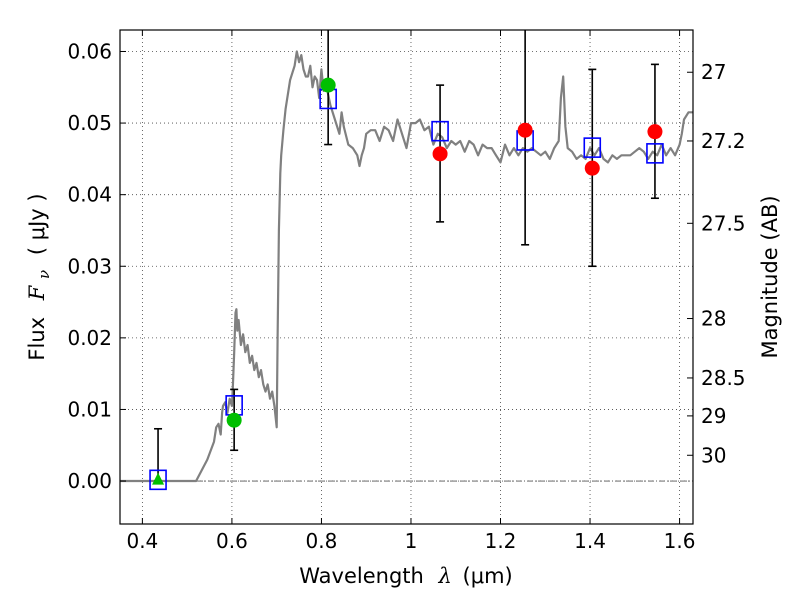 This screenshot has height=600, width=800. What do you see at coordinates (680, 541) in the screenshot?
I see `x-tick-label: 1.6` at bounding box center [680, 541].